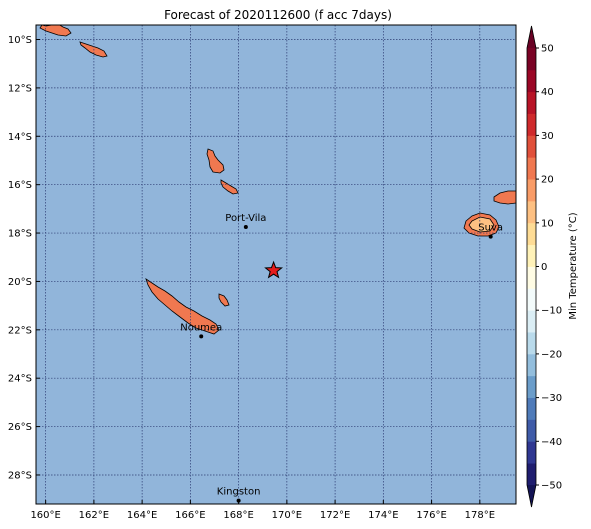 Image resolution: width=591 pixels, height=529 pixels. Describe the element at coordinates (20, 379) in the screenshot. I see `lat-tick-label: 24°S` at that location.